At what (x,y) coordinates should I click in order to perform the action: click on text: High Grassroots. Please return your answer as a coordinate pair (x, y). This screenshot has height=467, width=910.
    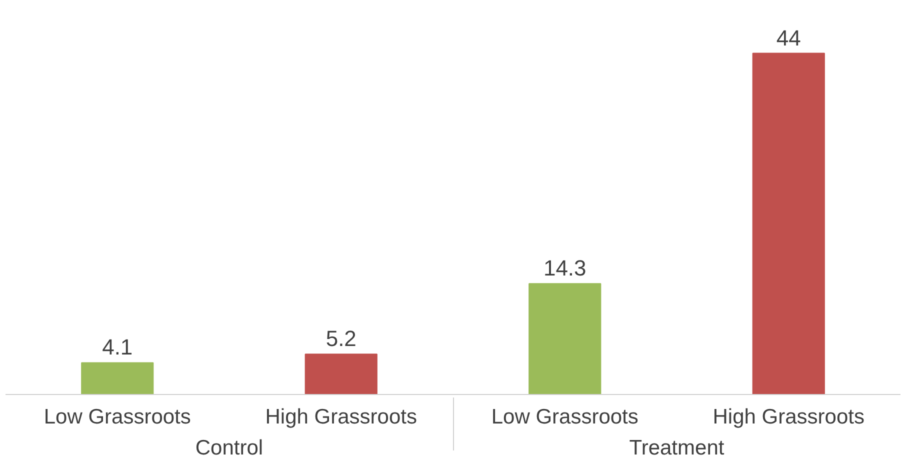
    Looking at the image, I should click on (788, 417).